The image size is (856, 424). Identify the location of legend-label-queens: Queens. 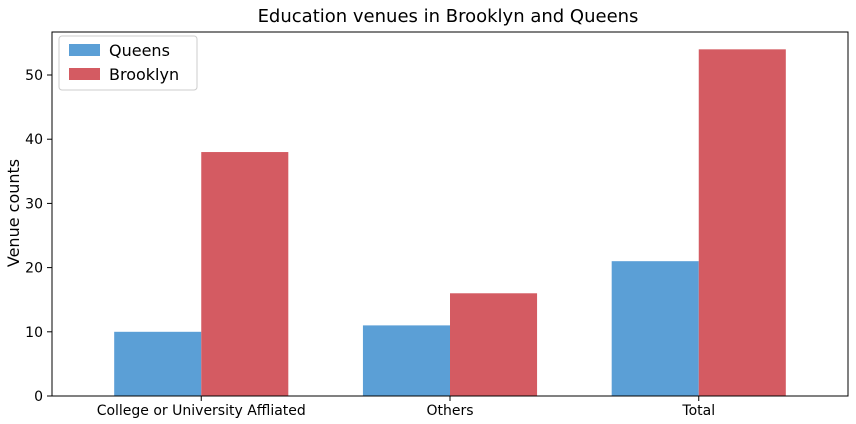
(139, 50).